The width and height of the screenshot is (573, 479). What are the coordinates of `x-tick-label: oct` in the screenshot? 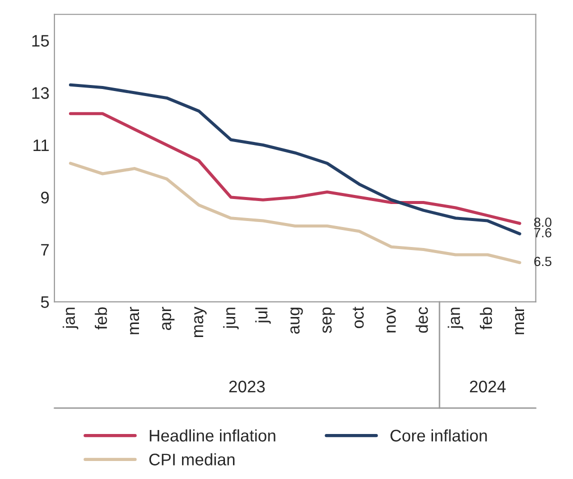 It's located at (358, 317).